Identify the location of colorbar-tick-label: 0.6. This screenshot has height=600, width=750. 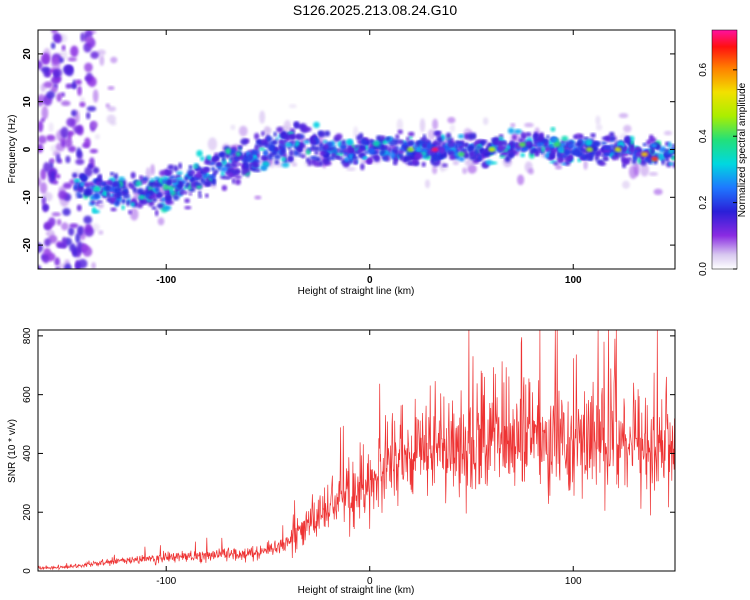
(703, 69).